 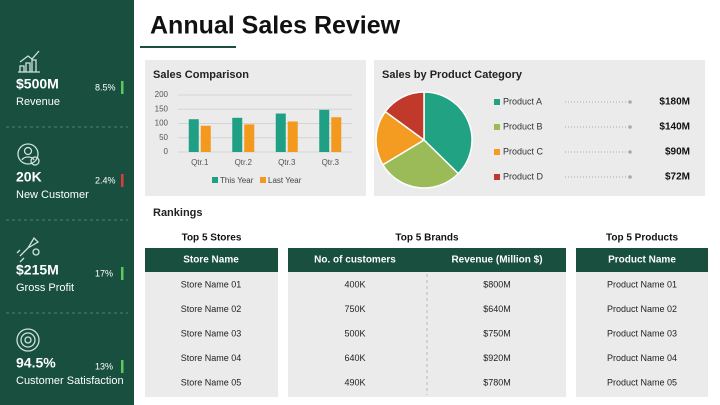 What do you see at coordinates (642, 358) in the screenshot?
I see `table-cell: Product Name 04` at bounding box center [642, 358].